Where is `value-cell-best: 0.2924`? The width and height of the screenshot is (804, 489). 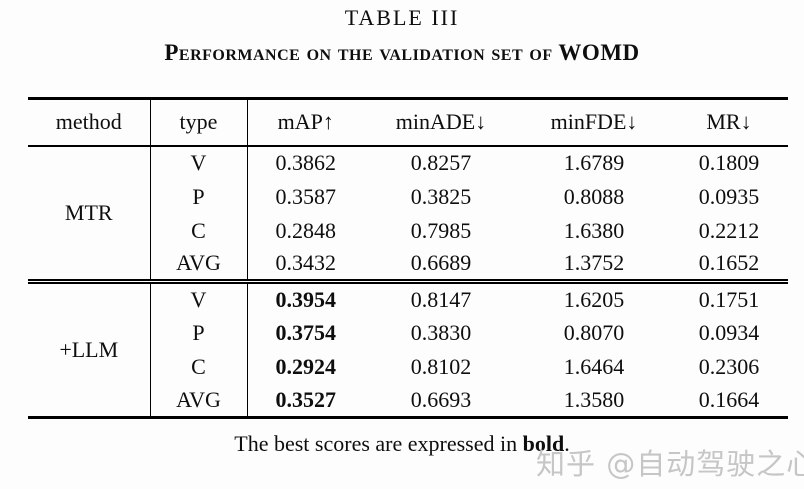 value-cell-best: 0.2924 is located at coordinates (306, 366).